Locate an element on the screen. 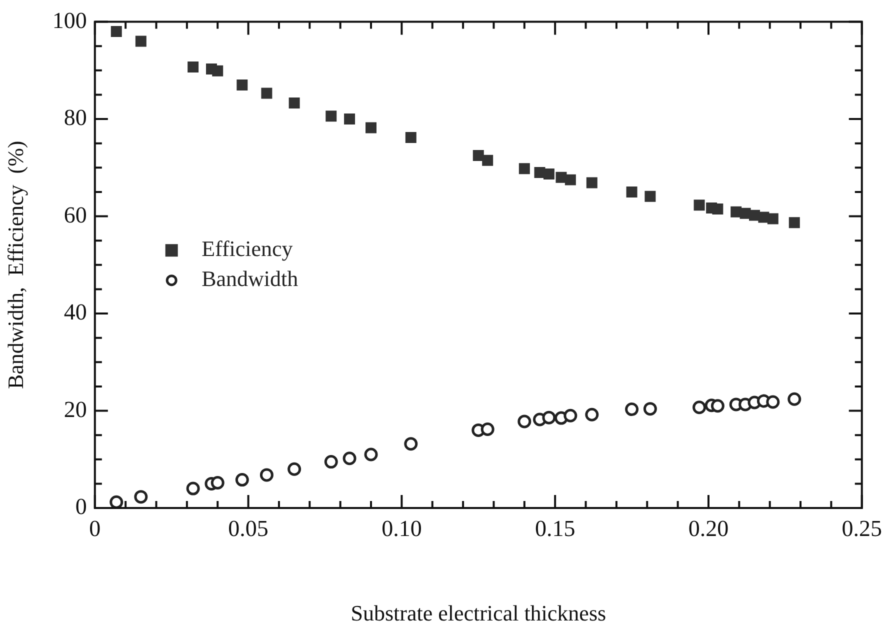  x-tick-label: 0.05 is located at coordinates (248, 528).